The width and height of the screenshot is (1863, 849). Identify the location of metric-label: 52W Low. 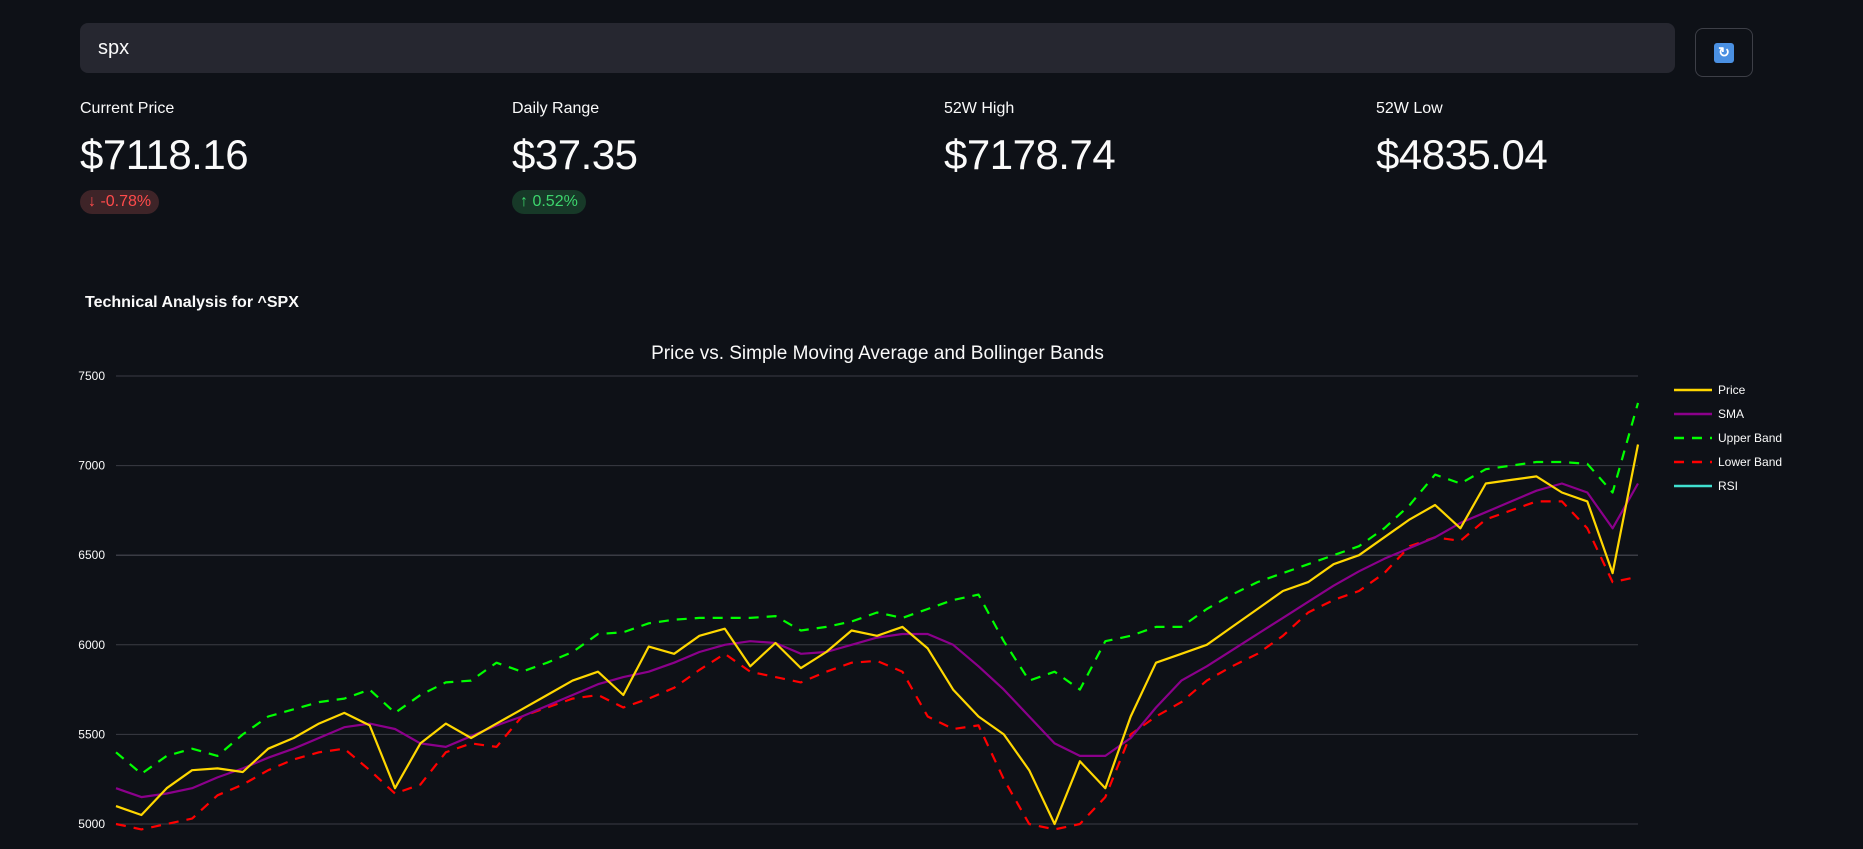
(1409, 108).